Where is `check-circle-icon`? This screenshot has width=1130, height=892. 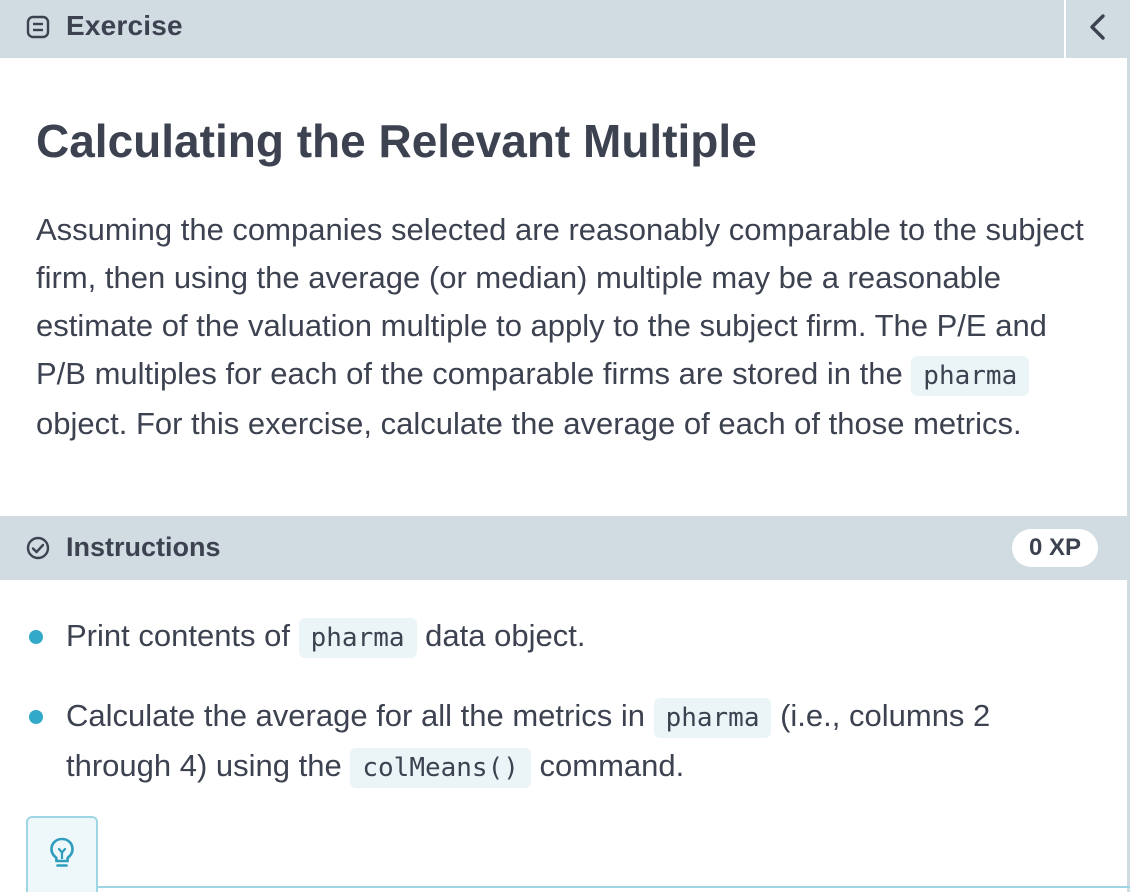
check-circle-icon is located at coordinates (38, 548).